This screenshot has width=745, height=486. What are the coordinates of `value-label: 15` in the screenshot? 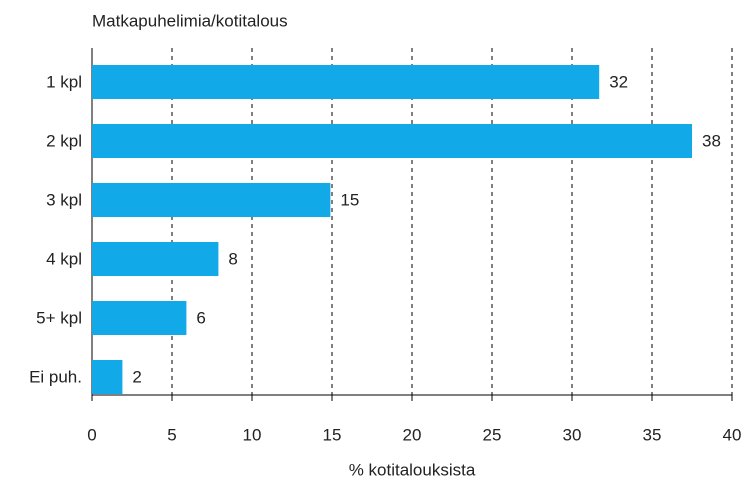 It's located at (349, 199).